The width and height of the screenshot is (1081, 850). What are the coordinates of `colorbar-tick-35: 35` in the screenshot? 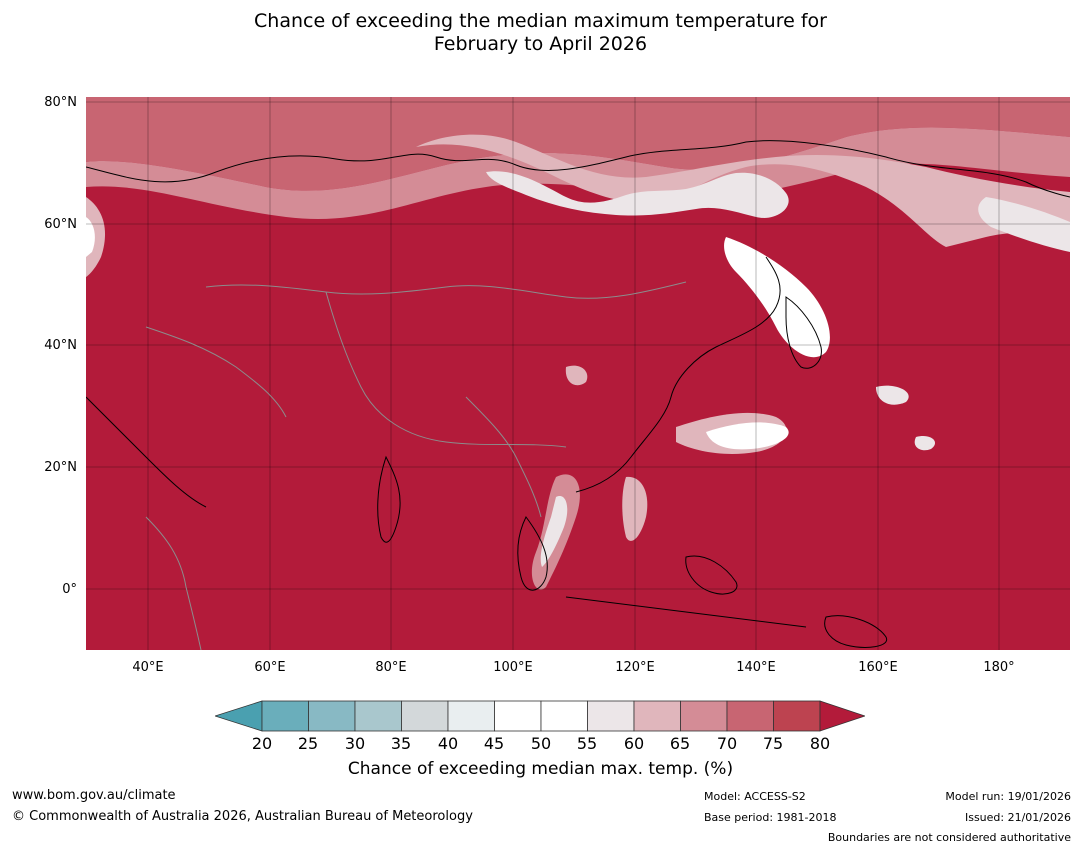 It's located at (401, 743).